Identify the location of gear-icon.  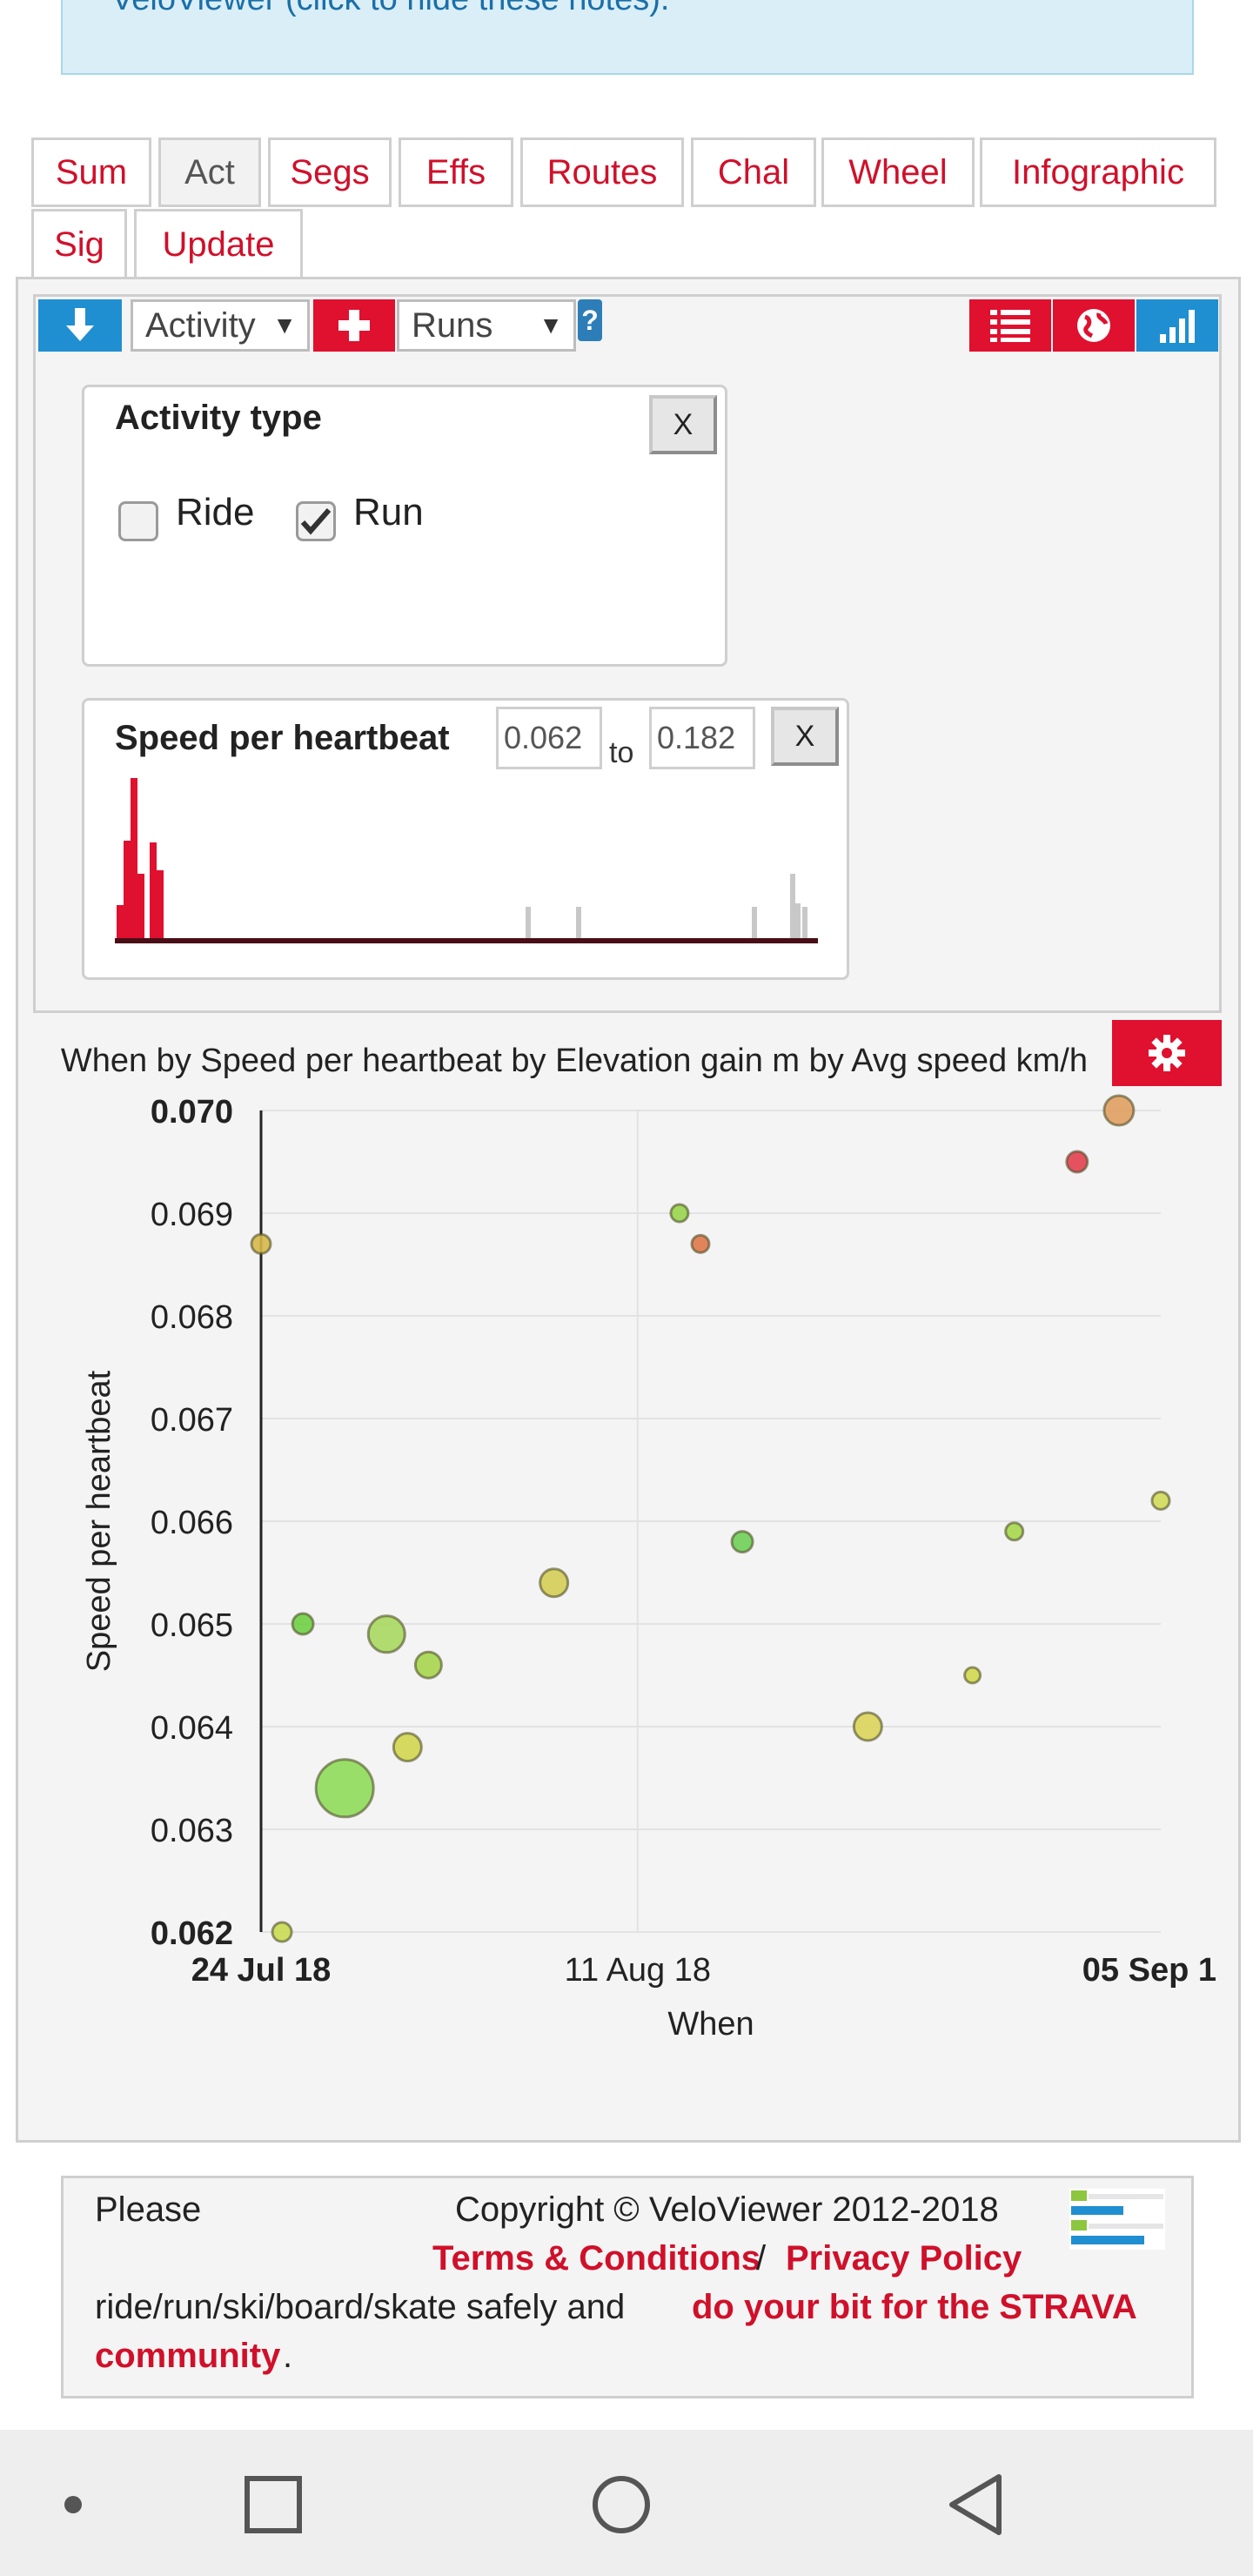
(1167, 1053).